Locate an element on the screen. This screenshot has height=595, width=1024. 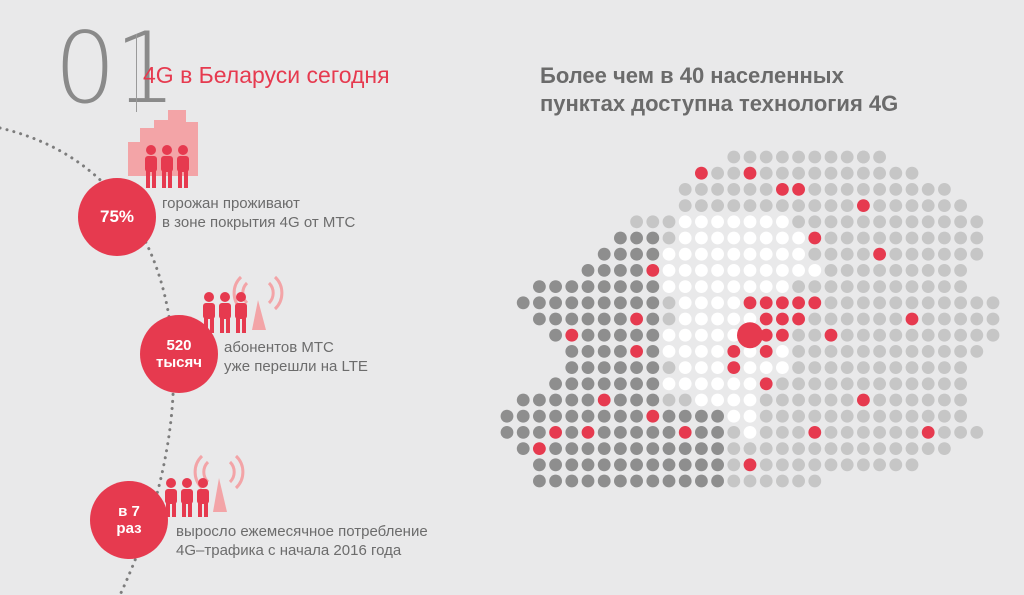
people-group-icon is located at coordinates (187, 497).